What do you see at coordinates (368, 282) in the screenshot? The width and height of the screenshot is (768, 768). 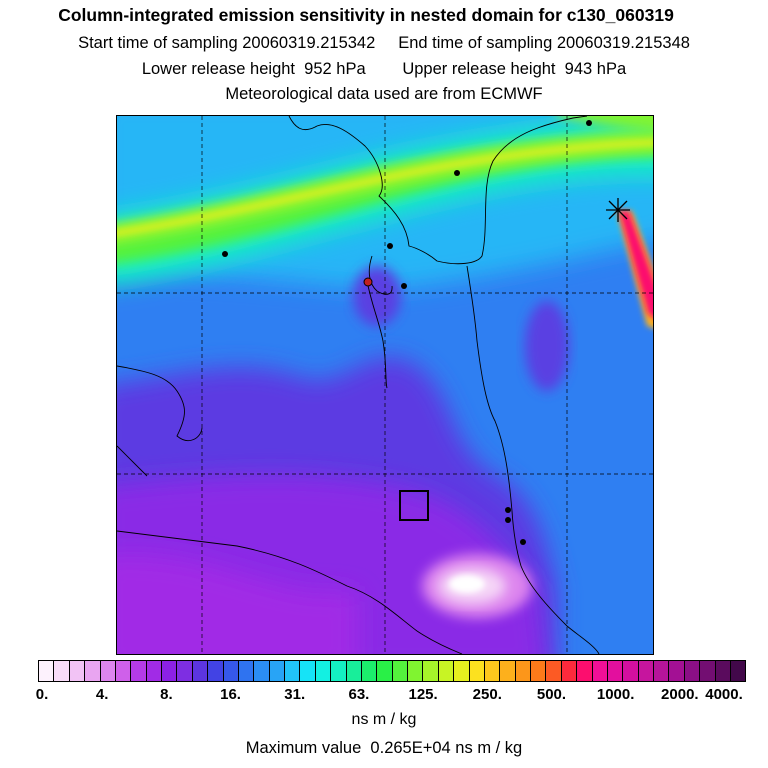 I see `station-marker-red` at bounding box center [368, 282].